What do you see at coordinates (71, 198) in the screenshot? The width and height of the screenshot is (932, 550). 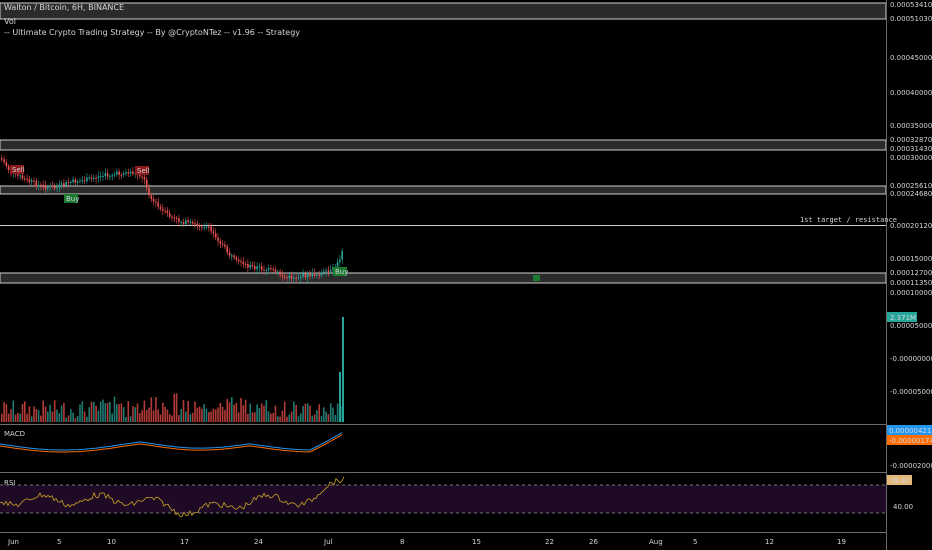 I see `signal-buy-1: Buy` at bounding box center [71, 198].